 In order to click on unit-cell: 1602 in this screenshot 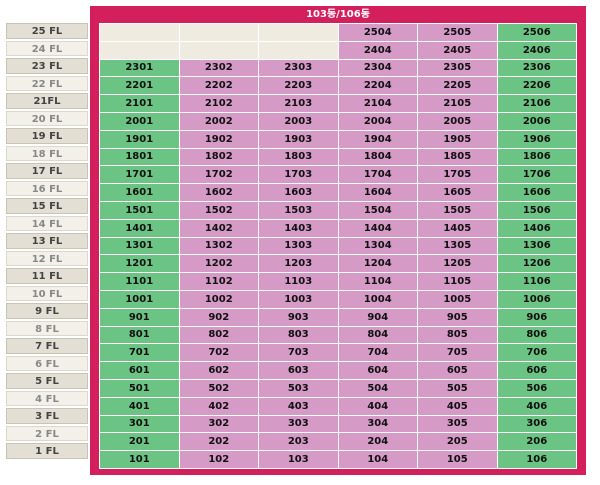, I will do `click(218, 192)`.